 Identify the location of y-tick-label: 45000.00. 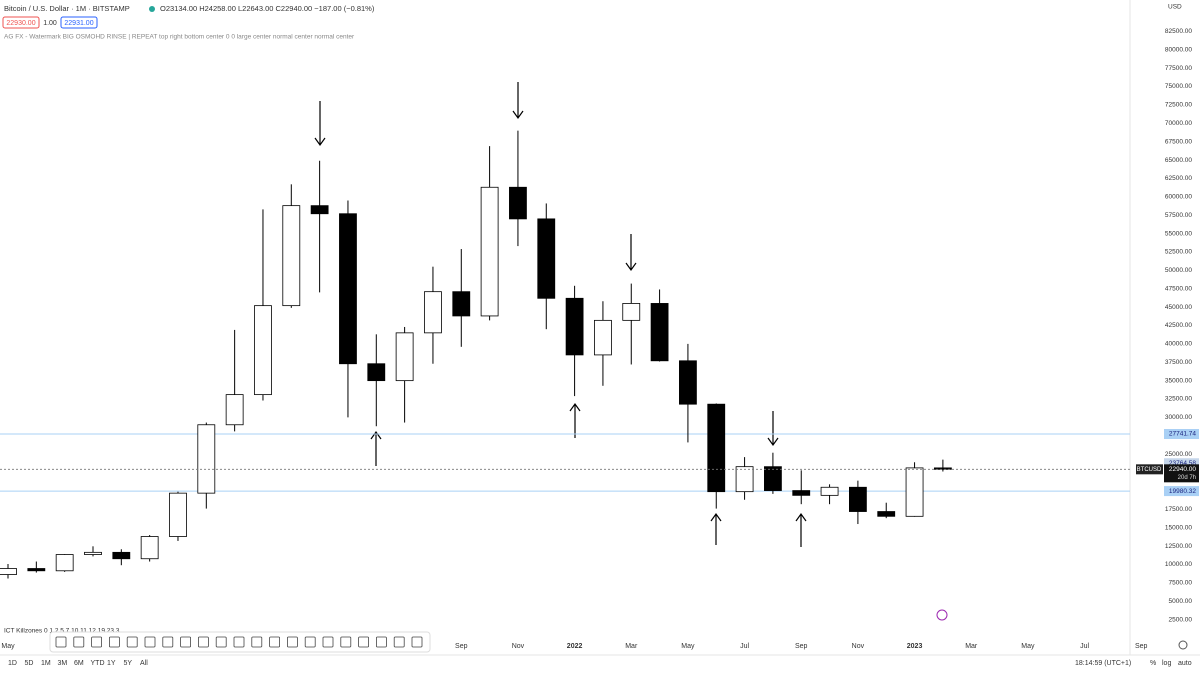
(1178, 307).